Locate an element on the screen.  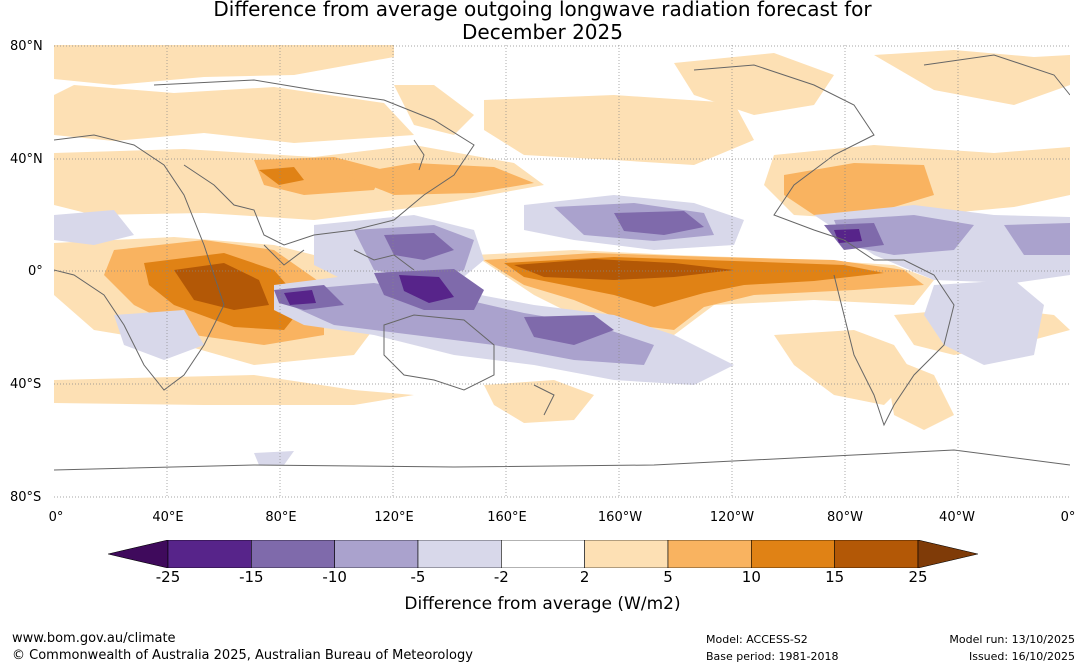
colorbar is located at coordinates (543, 554).